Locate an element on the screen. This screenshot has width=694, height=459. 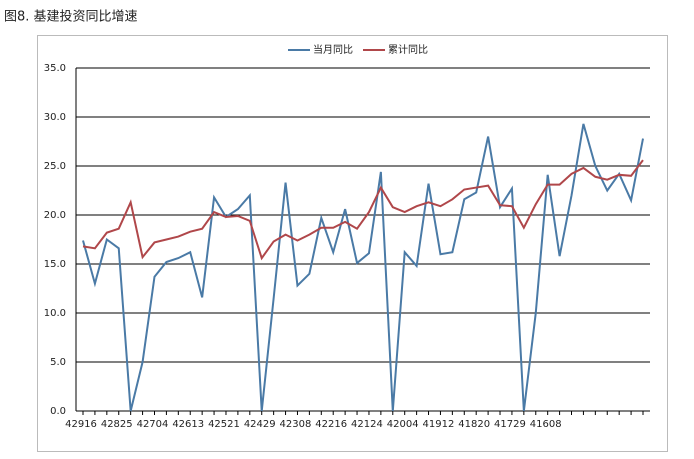
y-tick-label: 25.0 is located at coordinates (55, 166).